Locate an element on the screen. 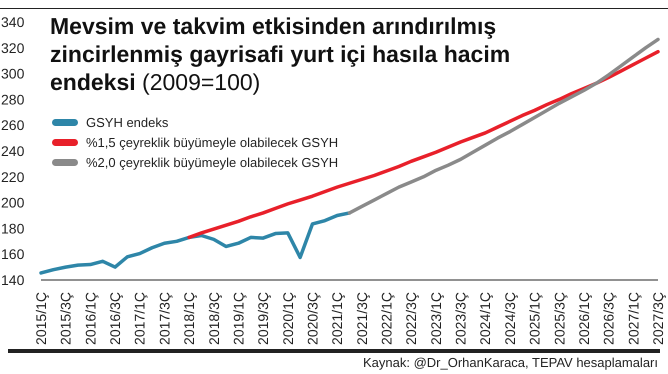 This screenshot has height=374, width=668. x-tick-label: 2018/3Ç is located at coordinates (214, 318).